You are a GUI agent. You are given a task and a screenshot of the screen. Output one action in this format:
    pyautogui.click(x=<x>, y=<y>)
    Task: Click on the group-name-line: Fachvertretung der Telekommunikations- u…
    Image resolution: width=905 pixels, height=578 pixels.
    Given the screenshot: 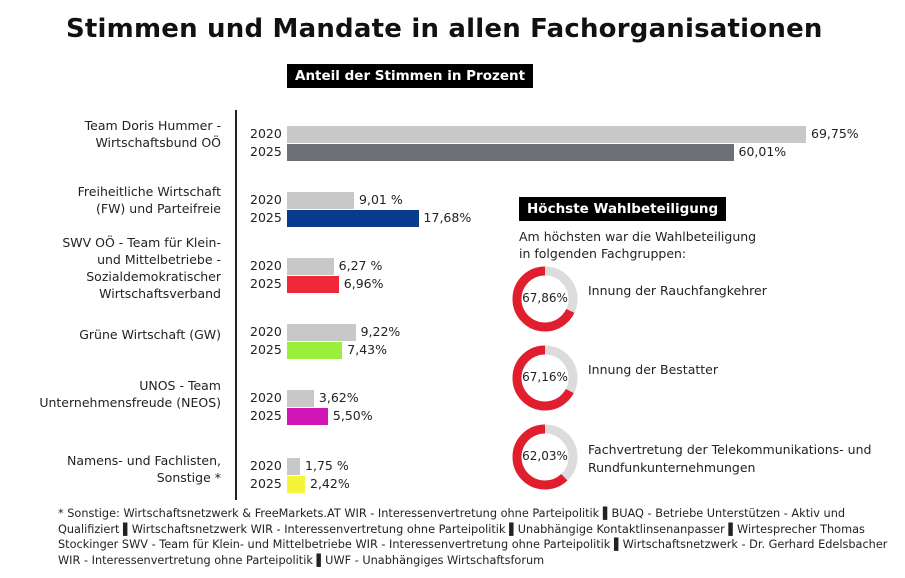 What is the action you would take?
    pyautogui.click(x=730, y=449)
    